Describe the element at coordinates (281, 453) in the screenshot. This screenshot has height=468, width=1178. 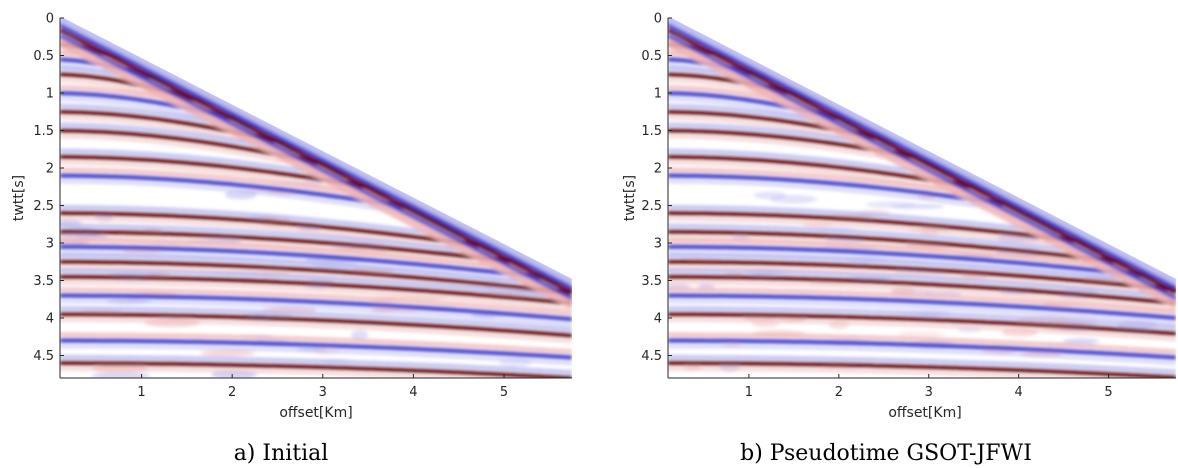
I see `panel-caption: a) Initial` at that location.